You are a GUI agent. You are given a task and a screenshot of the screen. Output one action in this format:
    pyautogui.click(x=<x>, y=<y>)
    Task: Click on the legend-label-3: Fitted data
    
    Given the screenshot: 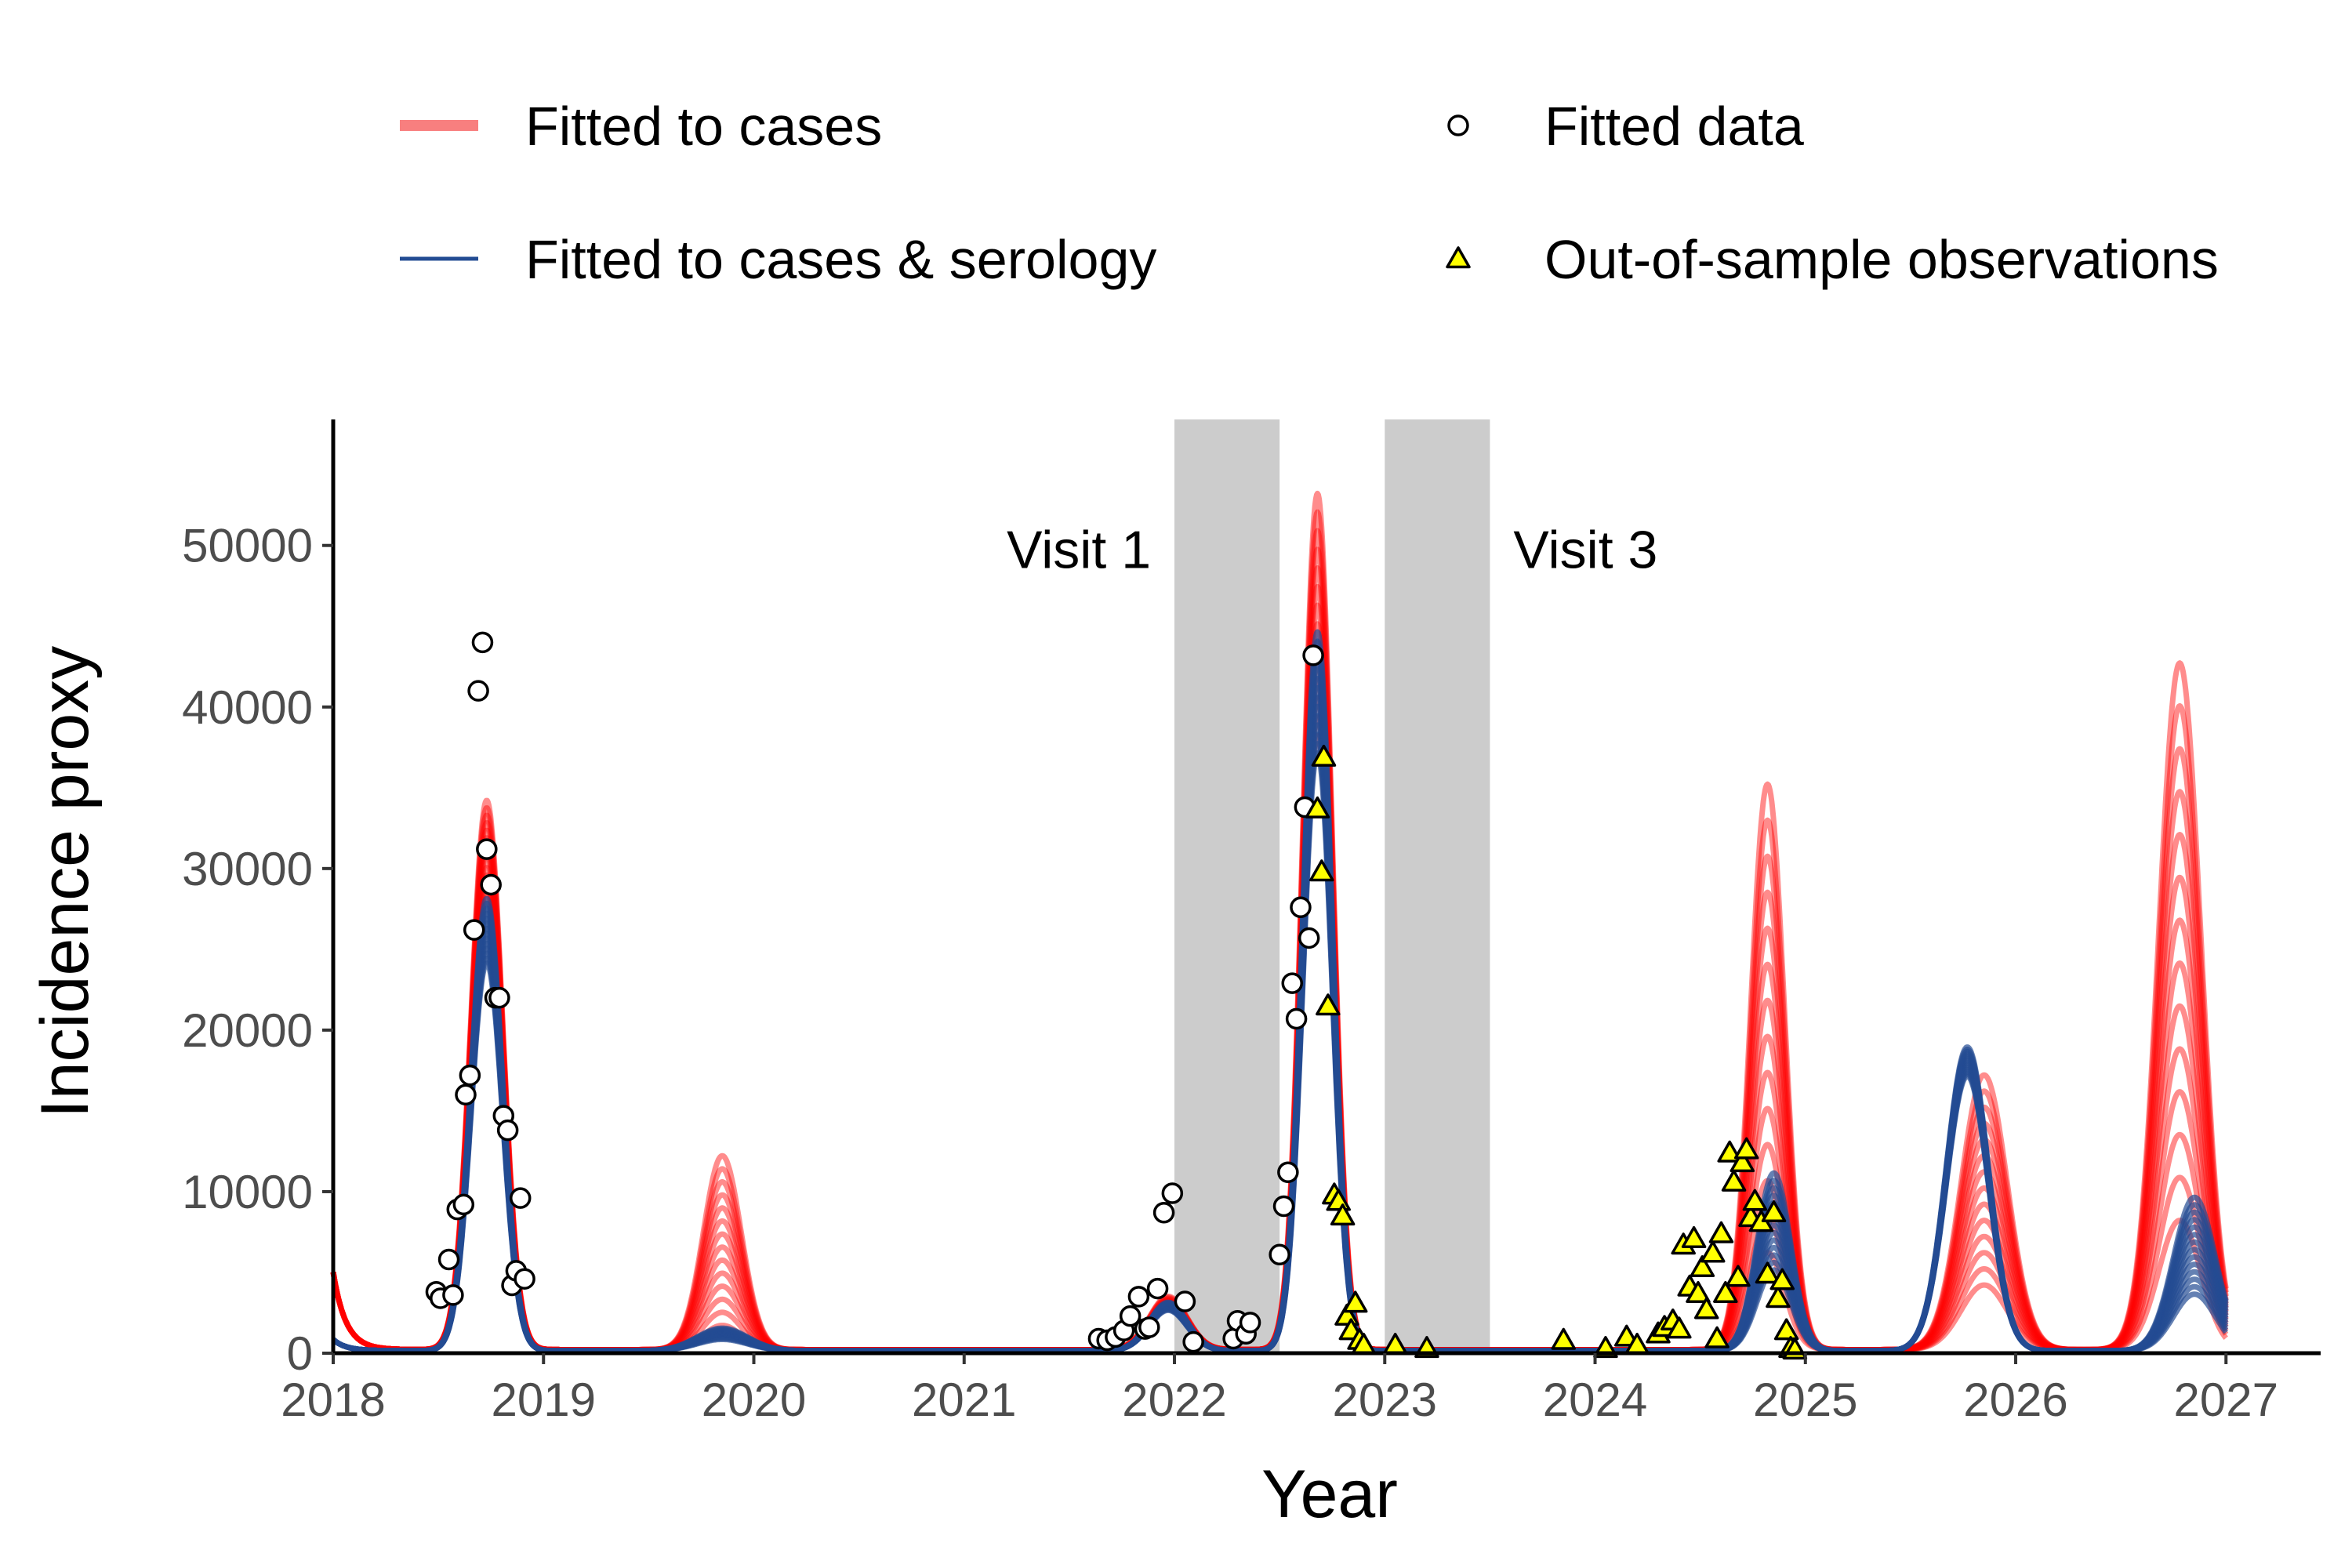 What is the action you would take?
    pyautogui.click(x=1674, y=127)
    